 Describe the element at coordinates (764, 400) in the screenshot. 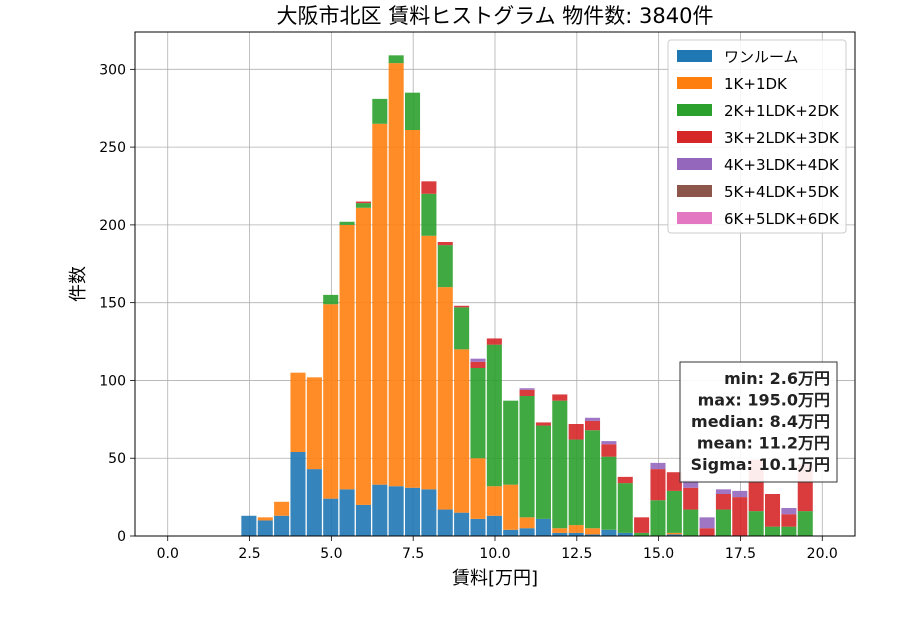

I see `stats-line: max: 195.0万円` at that location.